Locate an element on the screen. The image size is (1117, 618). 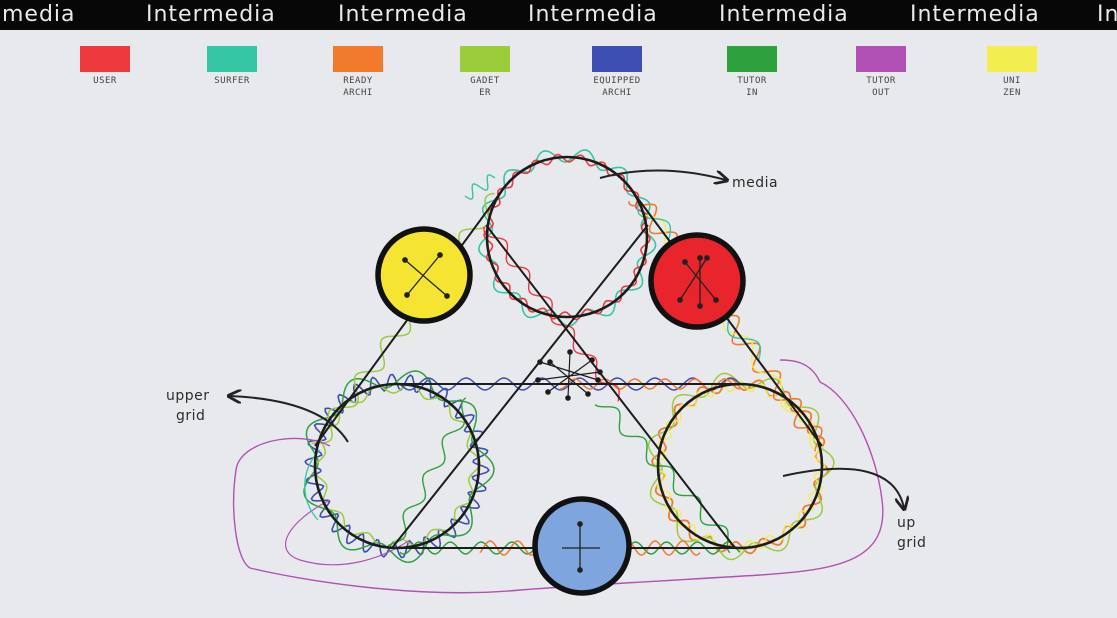
red-node is located at coordinates (697, 281).